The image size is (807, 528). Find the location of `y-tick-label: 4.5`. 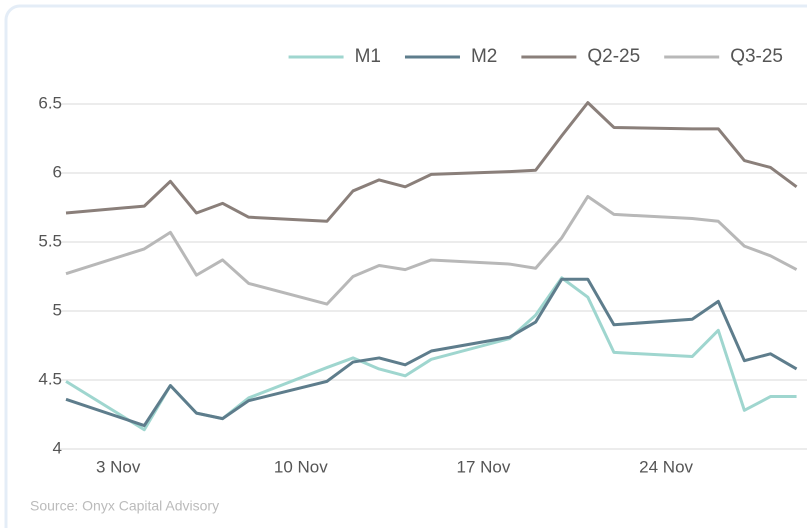

y-tick-label: 4.5 is located at coordinates (50, 378).